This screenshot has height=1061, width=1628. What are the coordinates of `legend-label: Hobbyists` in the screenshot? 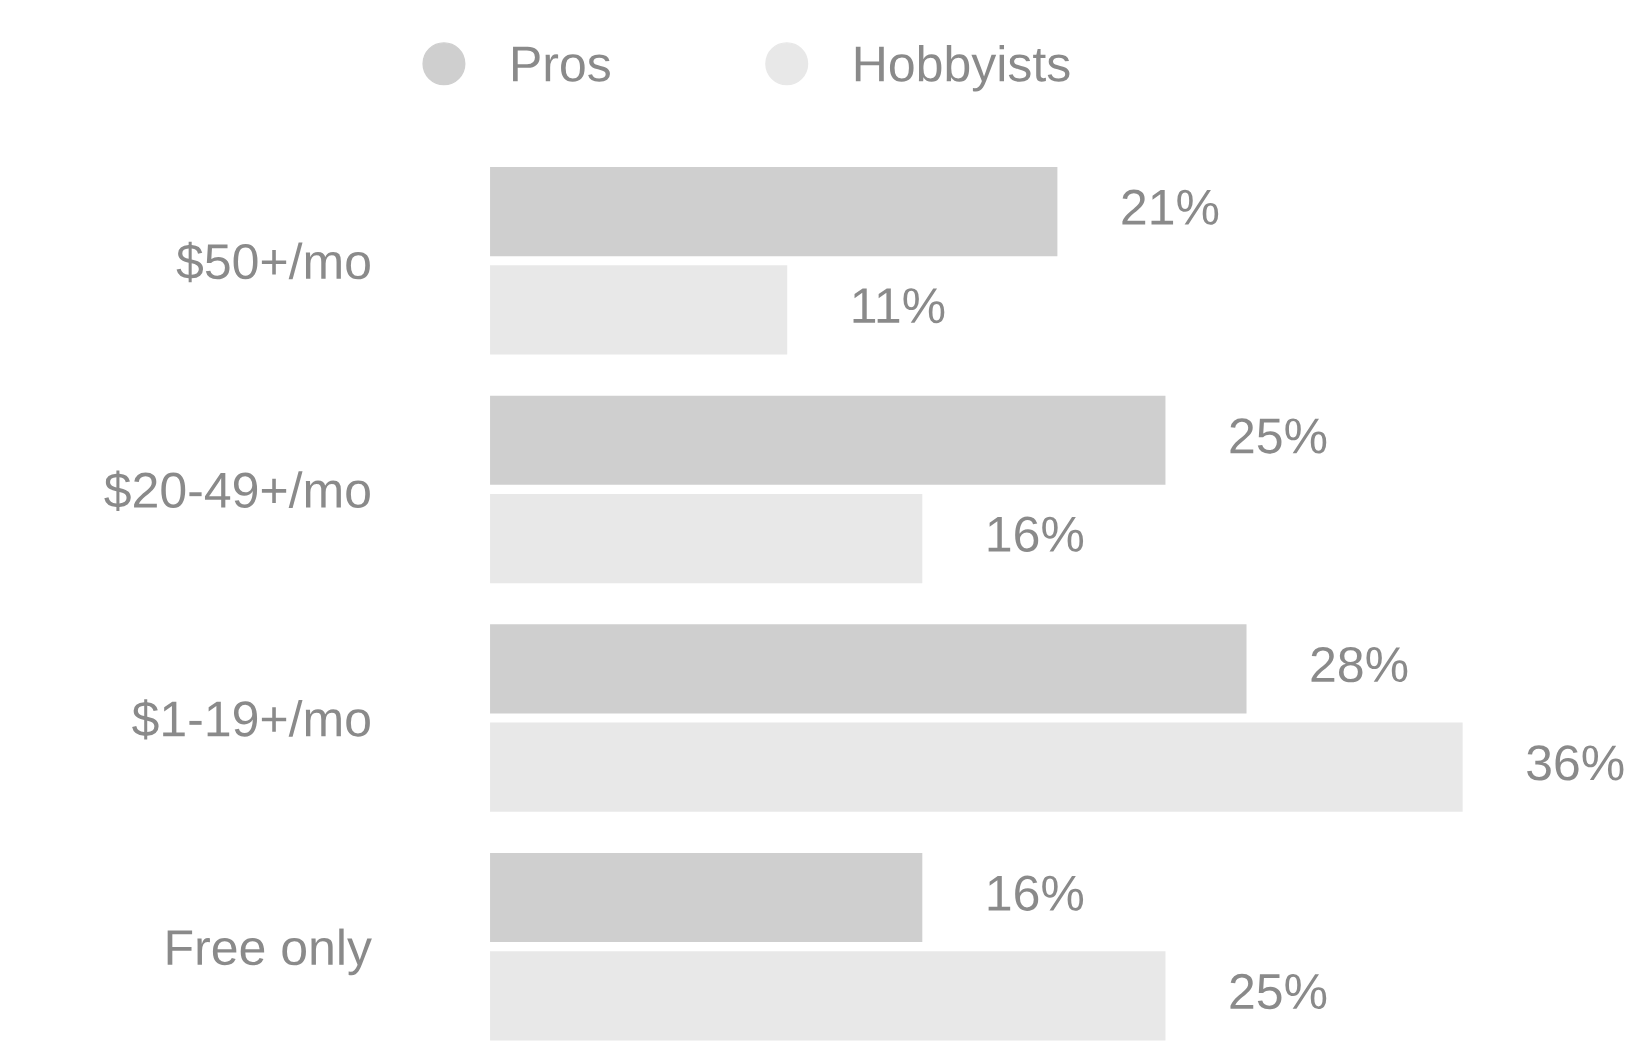 It's located at (962, 68).